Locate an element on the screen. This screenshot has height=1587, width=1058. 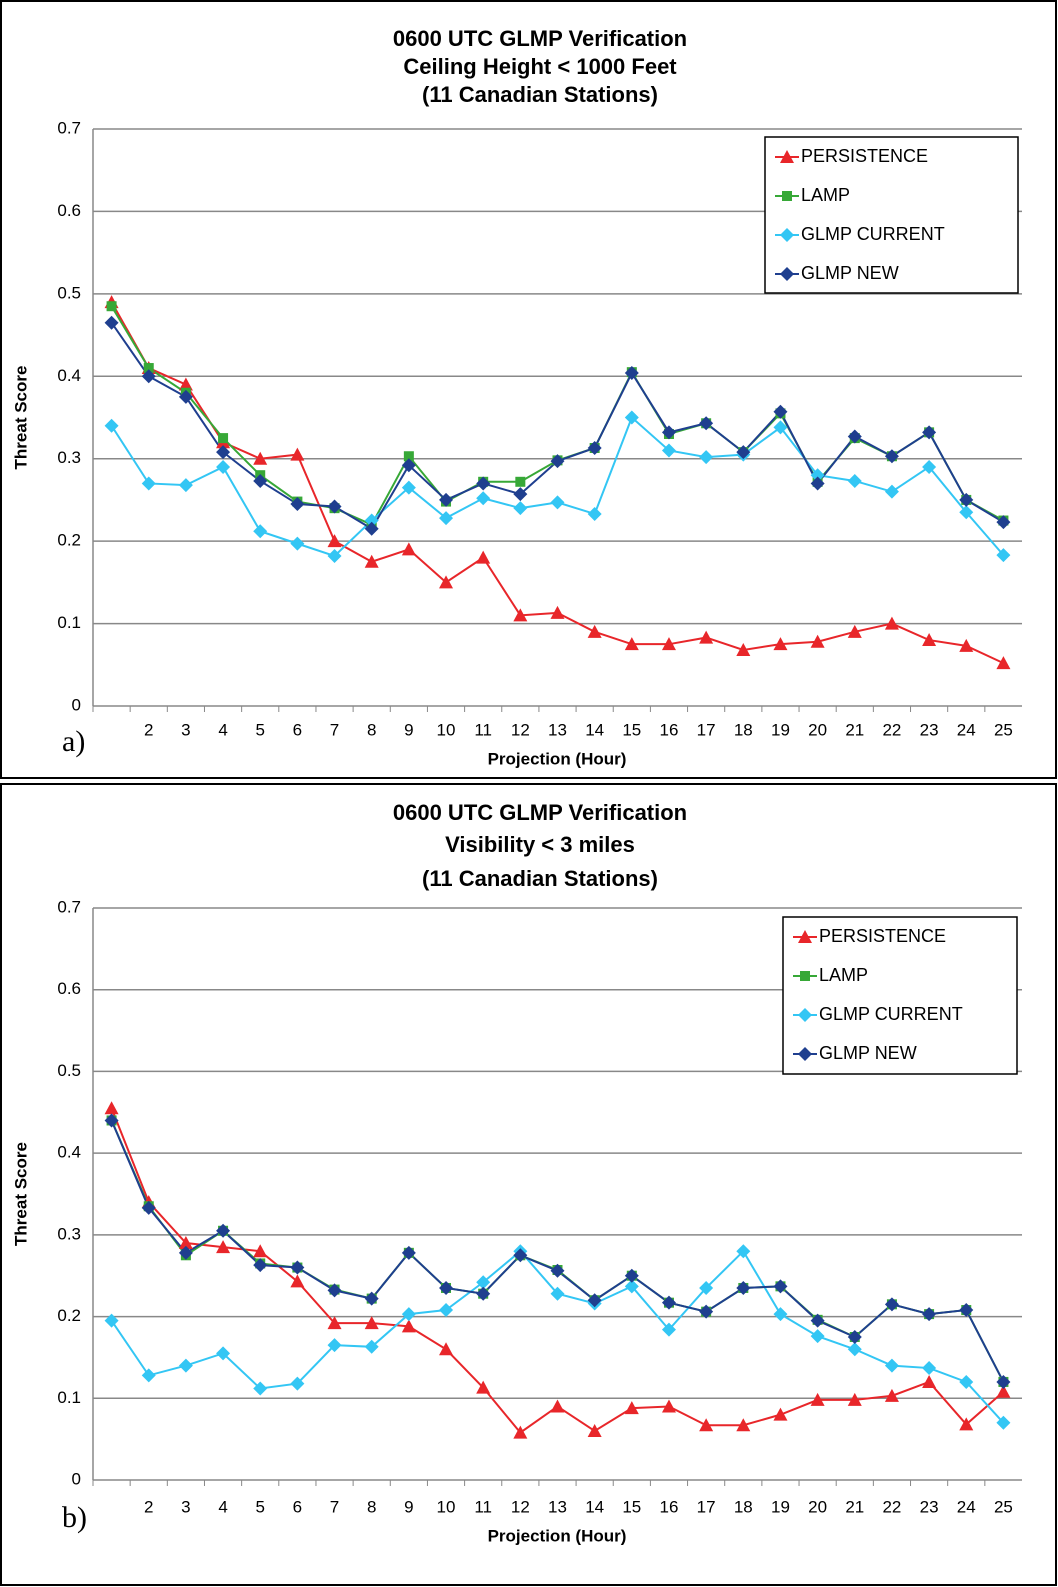
x-tick-label: 4 is located at coordinates (222, 729).